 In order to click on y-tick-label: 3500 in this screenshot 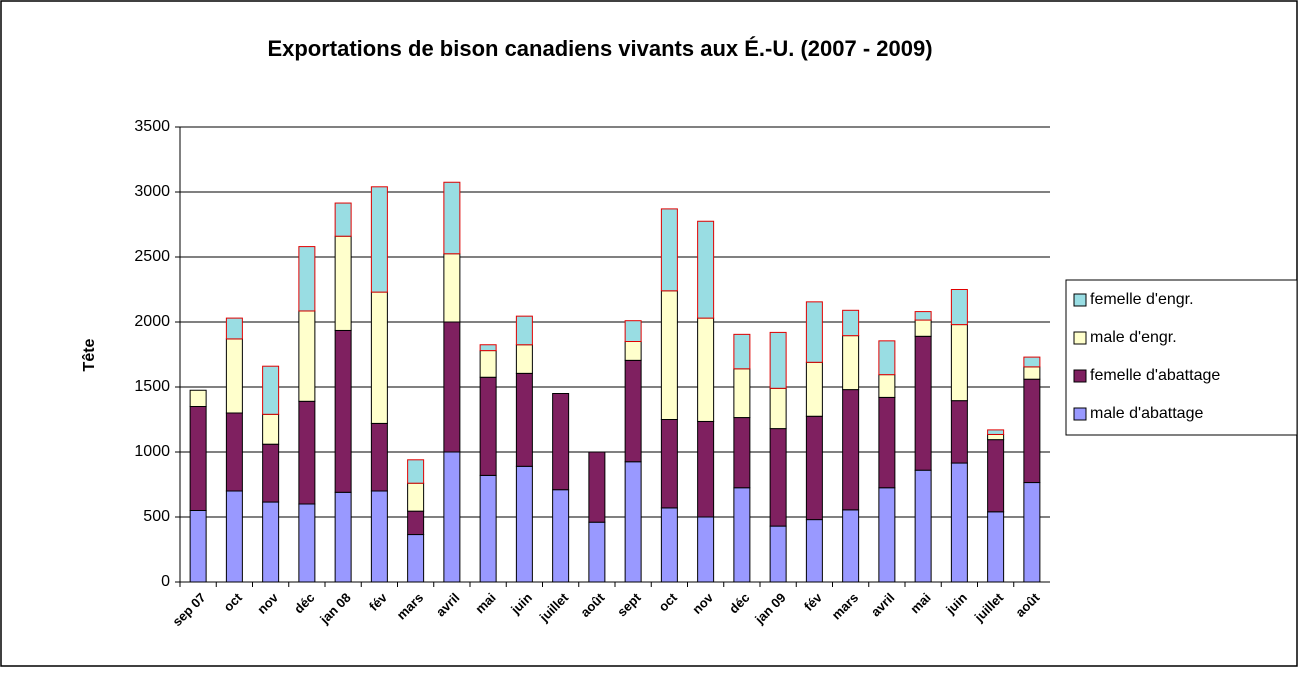, I will do `click(152, 126)`.